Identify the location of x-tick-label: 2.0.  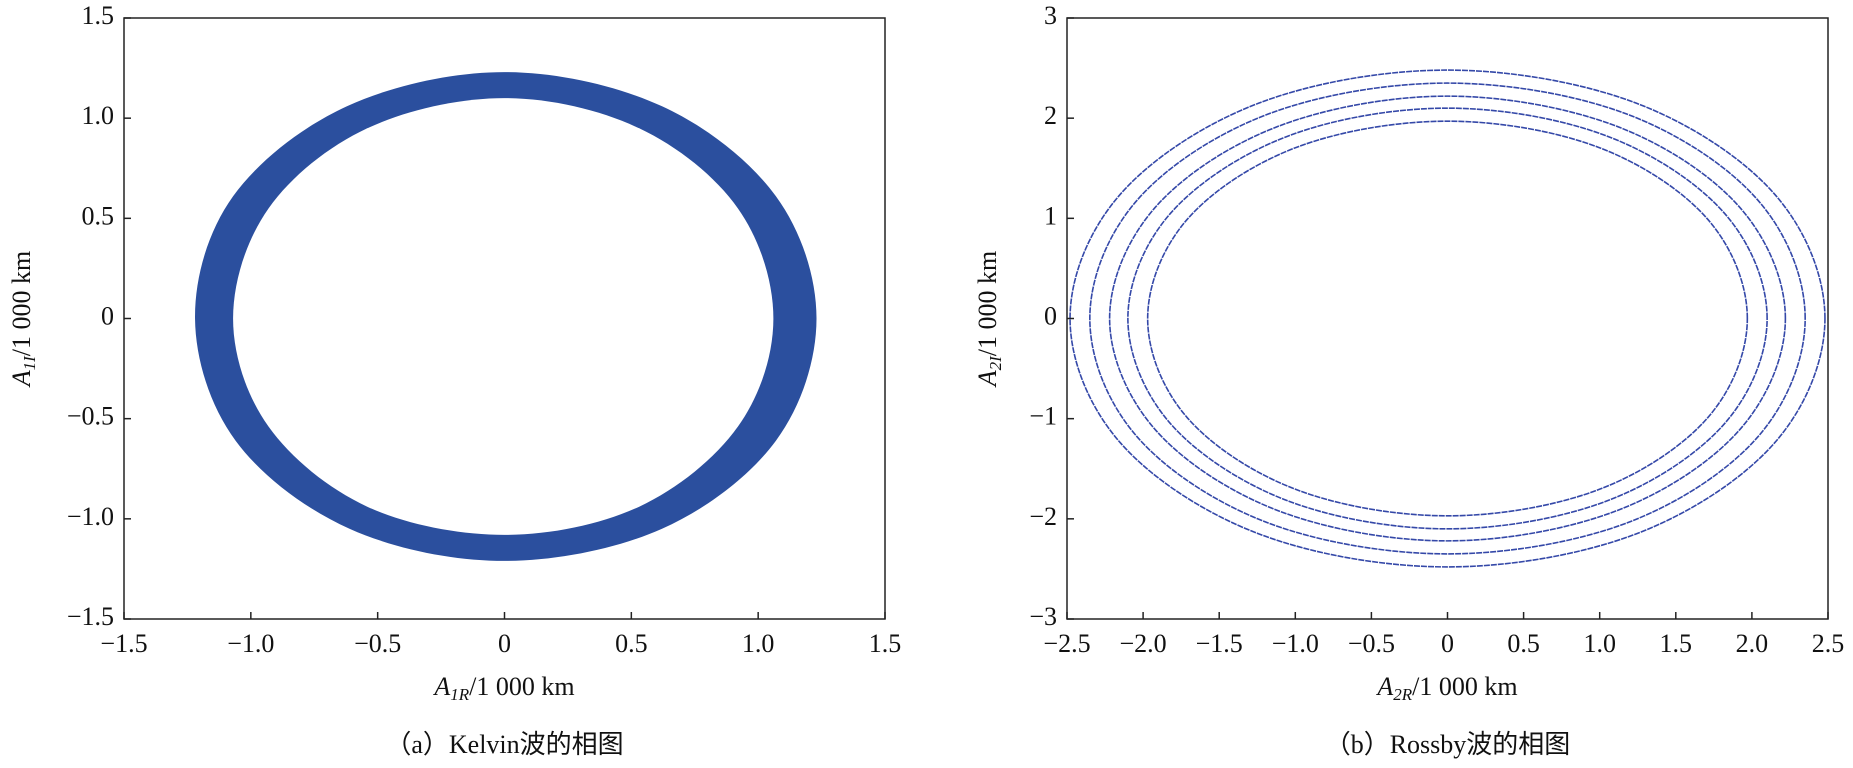
(1752, 643).